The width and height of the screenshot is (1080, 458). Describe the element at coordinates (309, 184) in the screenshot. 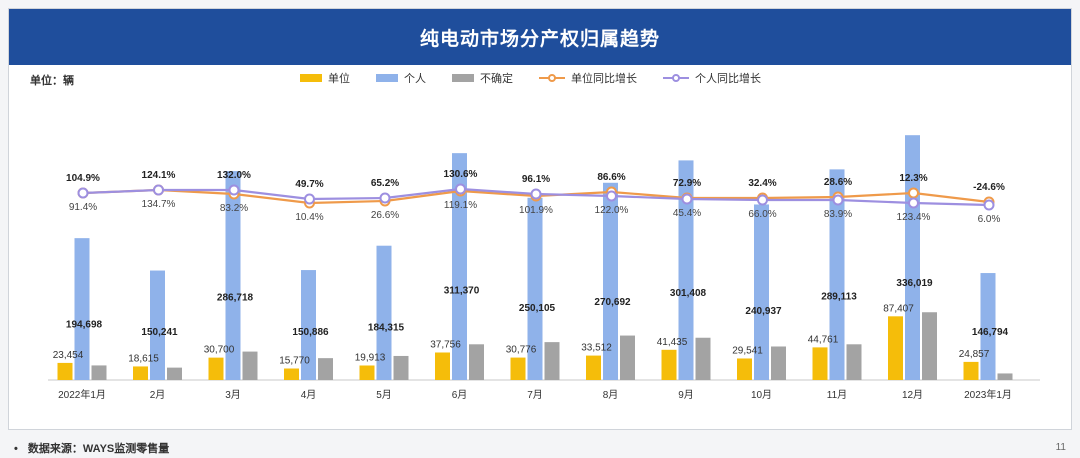

I see `data-label-personal-yoy-3: 49.7%` at that location.